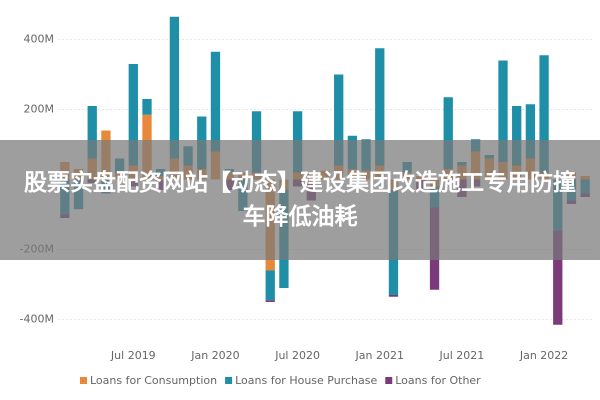  Describe the element at coordinates (543, 355) in the screenshot. I see `x-tick-label: Jan 2022` at that location.